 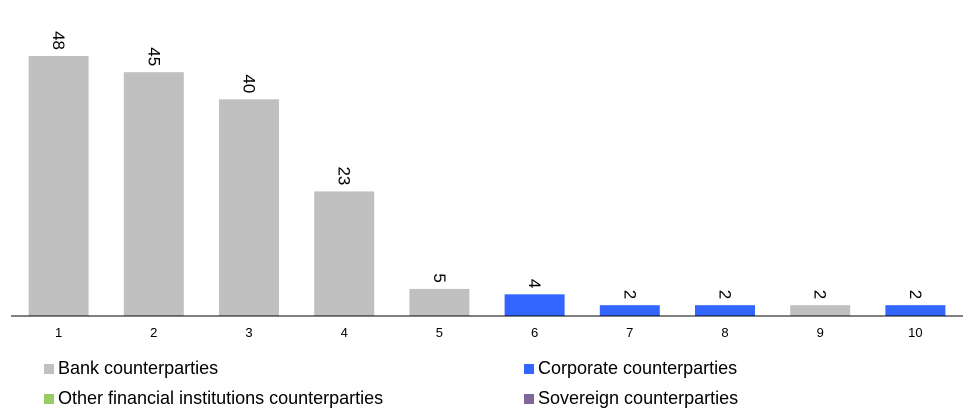 What do you see at coordinates (629, 332) in the screenshot?
I see `x-tick-label-7: 7` at bounding box center [629, 332].